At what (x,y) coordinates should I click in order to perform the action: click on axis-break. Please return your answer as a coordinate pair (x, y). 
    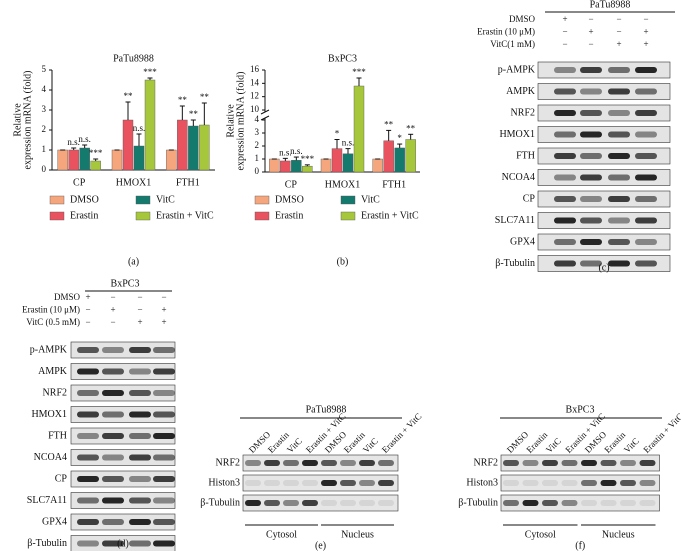
    Looking at the image, I should click on (265, 118).